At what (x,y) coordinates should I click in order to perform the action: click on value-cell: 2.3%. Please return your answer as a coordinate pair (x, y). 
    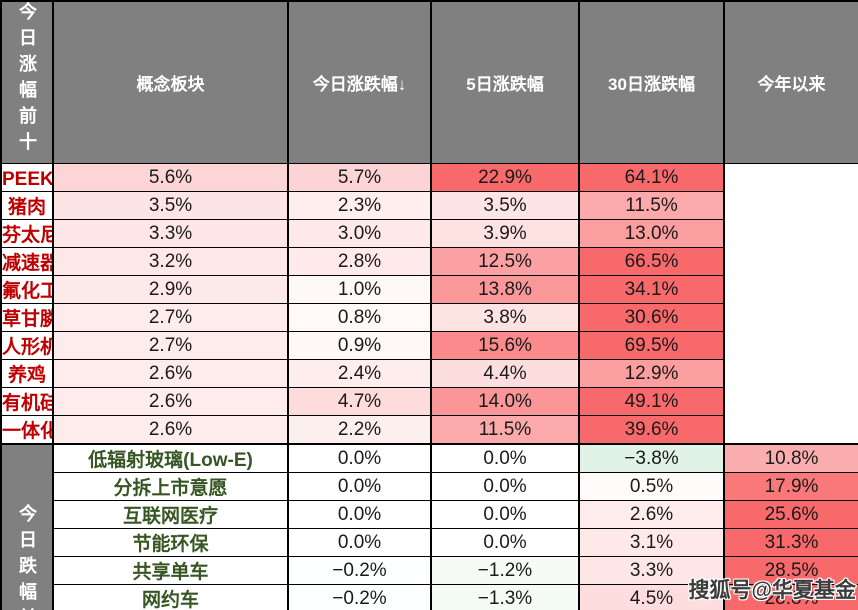
    Looking at the image, I should click on (359, 205).